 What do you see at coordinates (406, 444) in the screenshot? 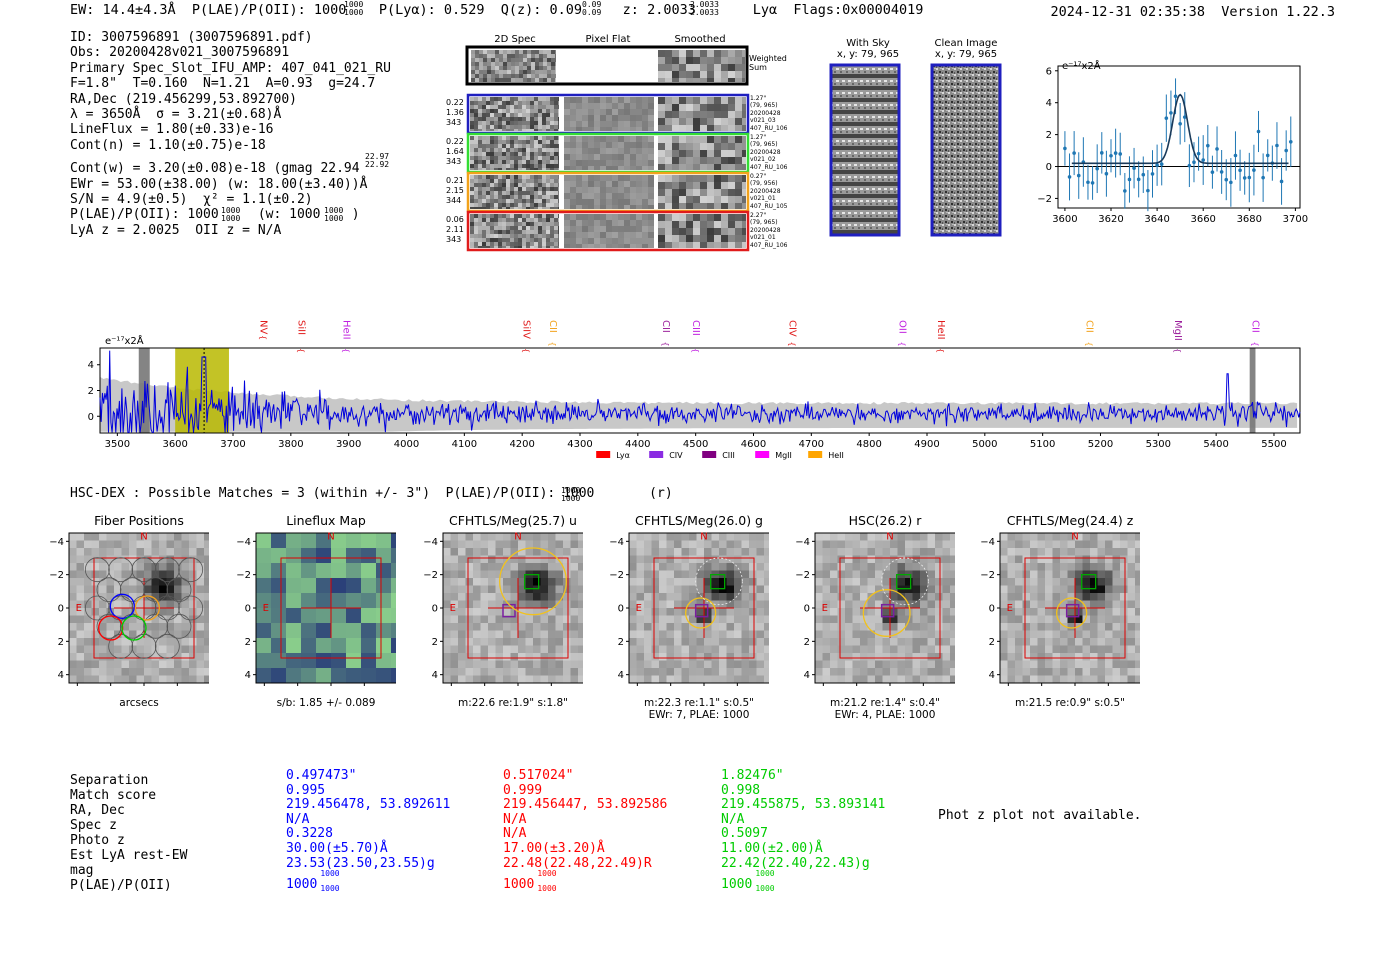
I see `full-xtick-label: 4000` at bounding box center [406, 444].